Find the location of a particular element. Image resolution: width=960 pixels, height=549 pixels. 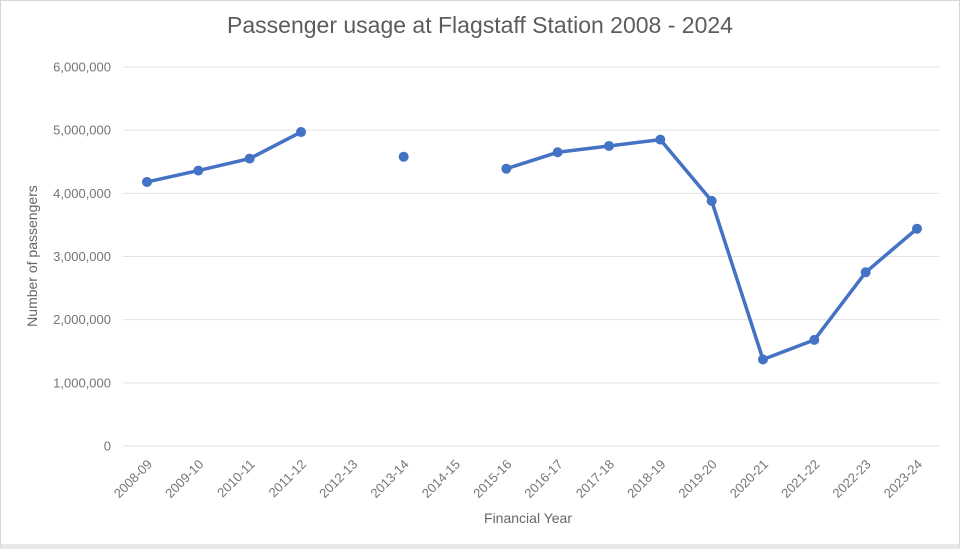

x-tick-label: 2009-10 is located at coordinates (184, 479).